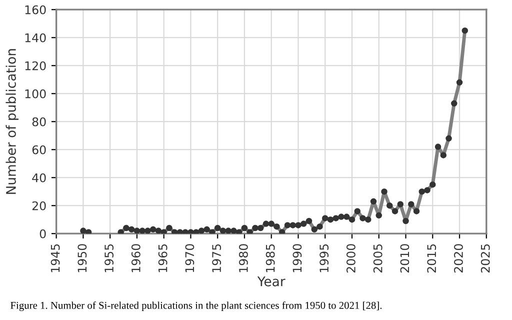  I want to click on x-tick-label: 1985, so click(270, 258).